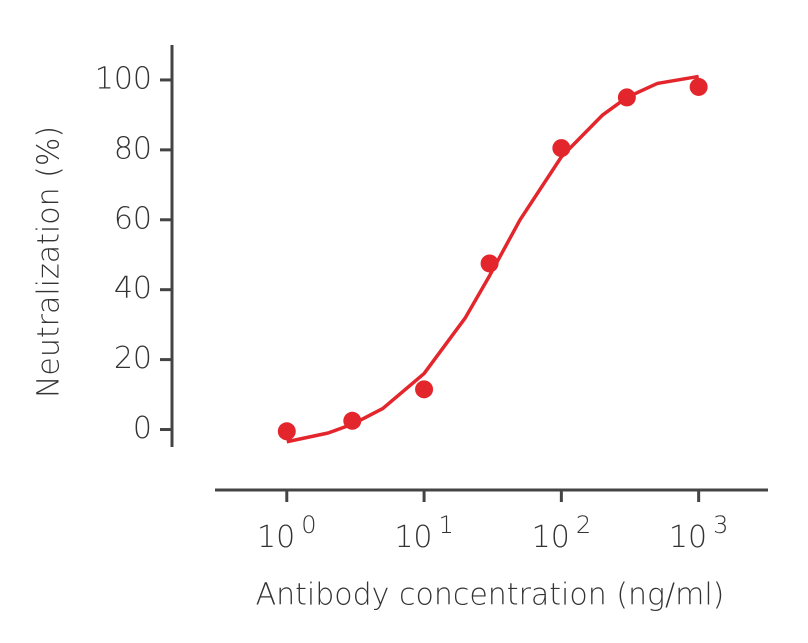 Image resolution: width=808 pixels, height=643 pixels. What do you see at coordinates (133, 218) in the screenshot?
I see `y-tick-label: 60` at bounding box center [133, 218].